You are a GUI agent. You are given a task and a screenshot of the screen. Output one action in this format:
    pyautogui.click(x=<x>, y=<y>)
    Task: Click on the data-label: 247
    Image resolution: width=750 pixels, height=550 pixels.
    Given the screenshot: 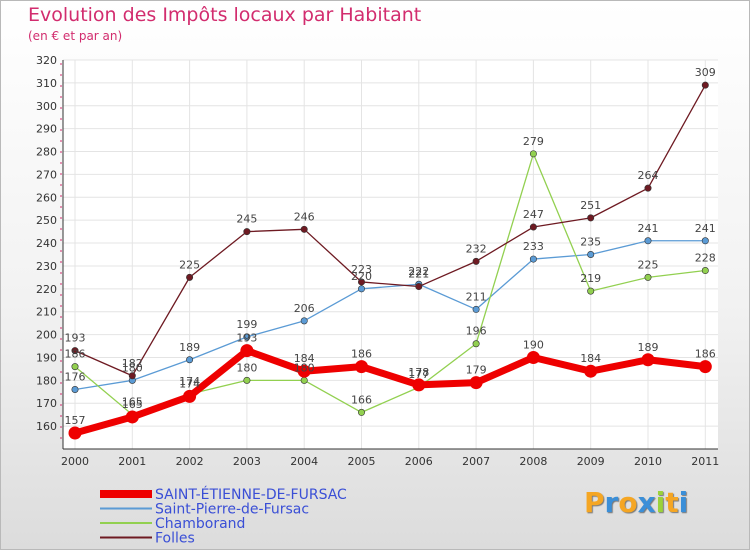 What is the action you would take?
    pyautogui.click(x=533, y=214)
    